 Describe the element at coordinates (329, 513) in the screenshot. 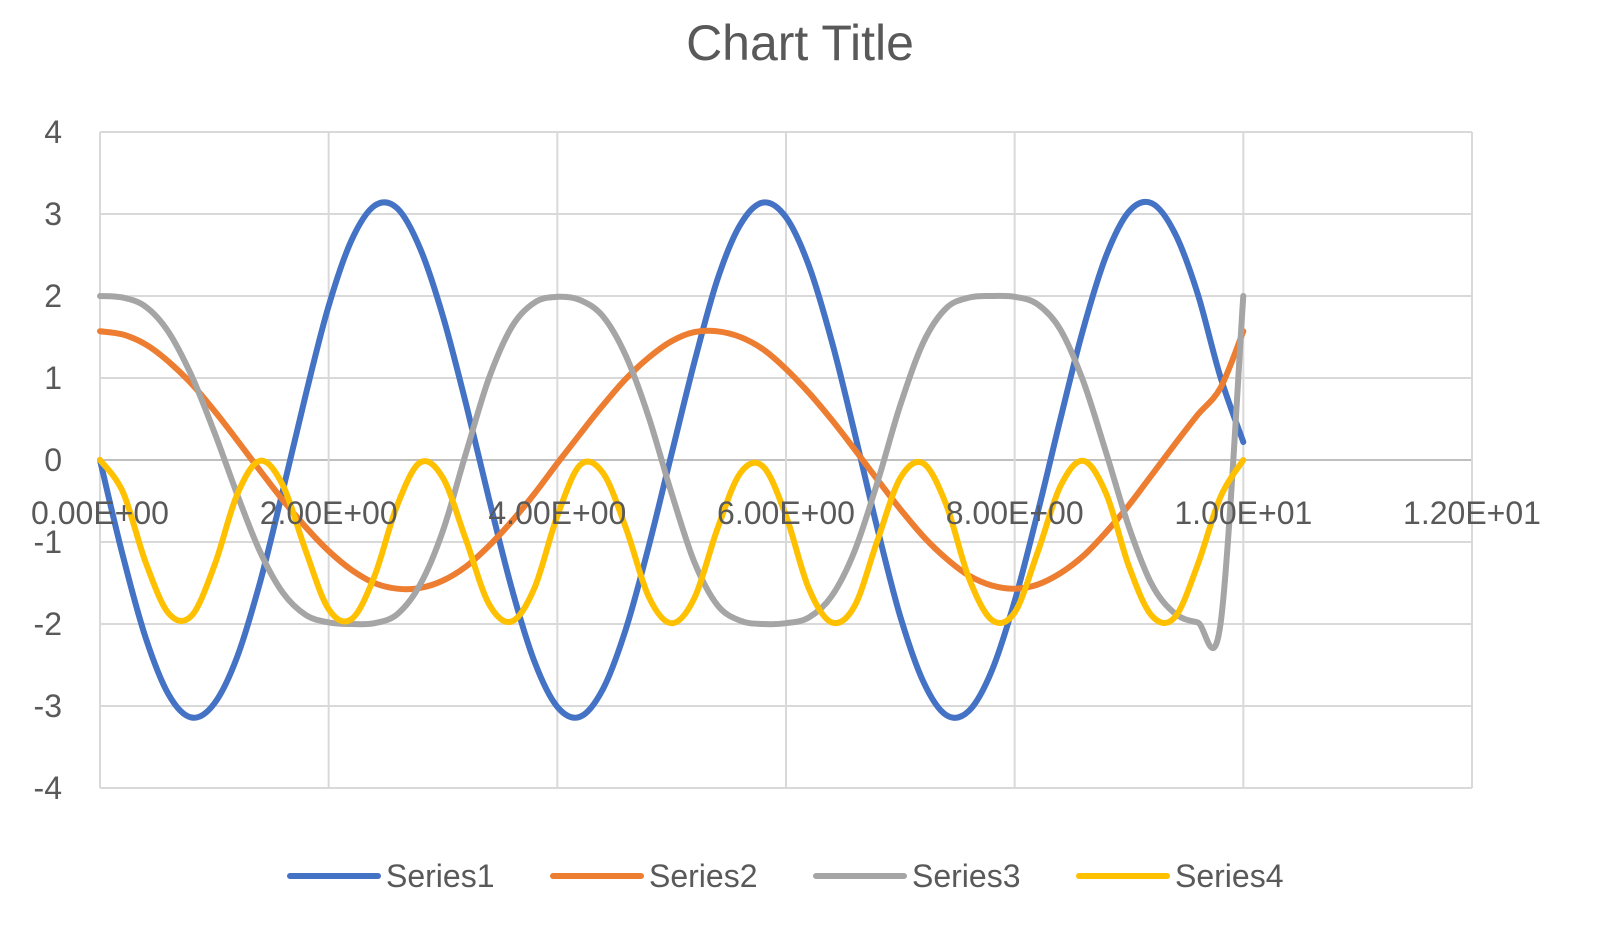

I see `x-tick-label: 2.00E+00` at that location.